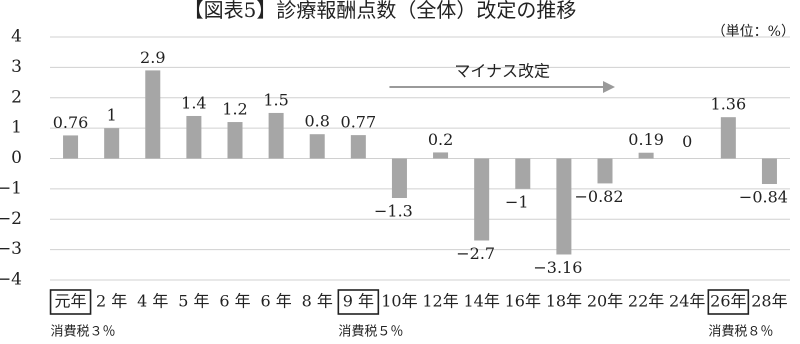  Describe the element at coordinates (729, 104) in the screenshot. I see `data-label: 1.36` at that location.